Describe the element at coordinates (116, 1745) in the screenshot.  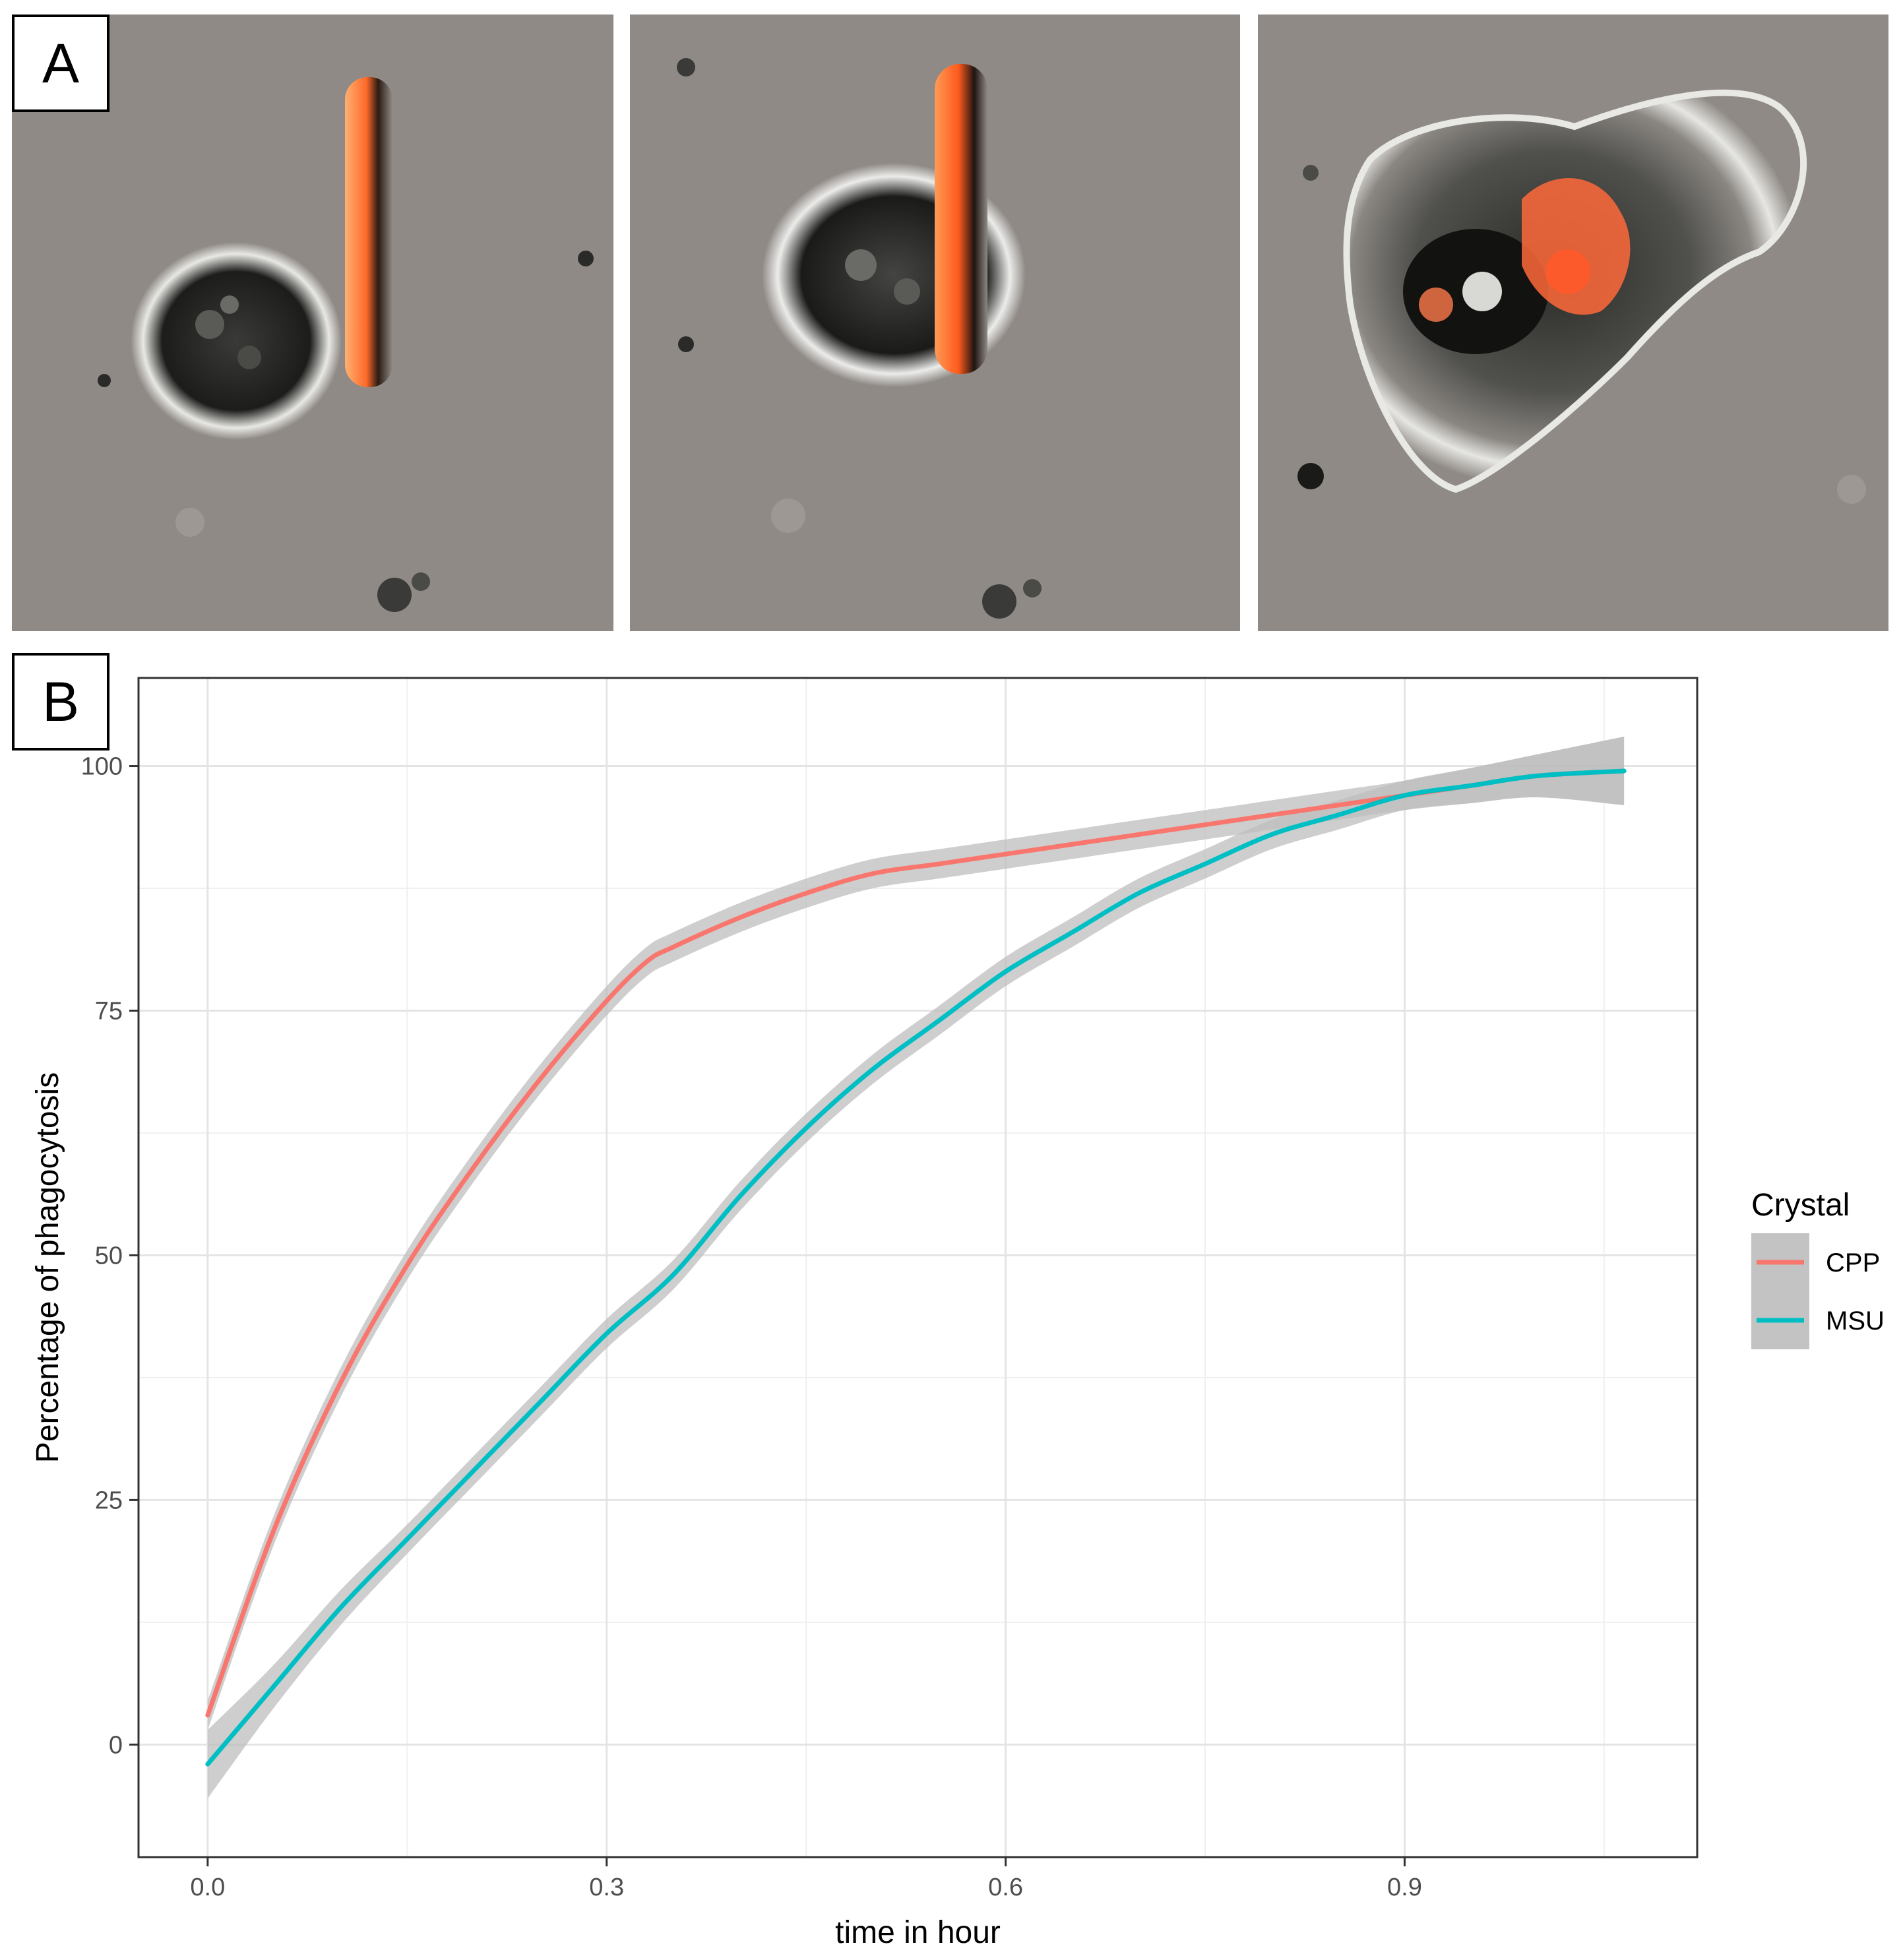
I see `y-tick-label: 0` at that location.